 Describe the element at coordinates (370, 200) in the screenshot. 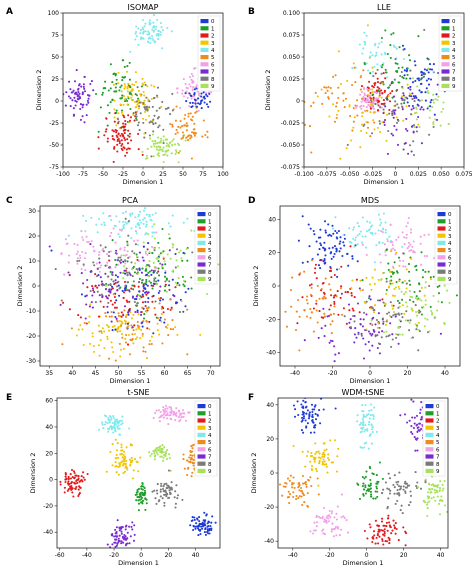

I see `chart-title: MDS` at that location.